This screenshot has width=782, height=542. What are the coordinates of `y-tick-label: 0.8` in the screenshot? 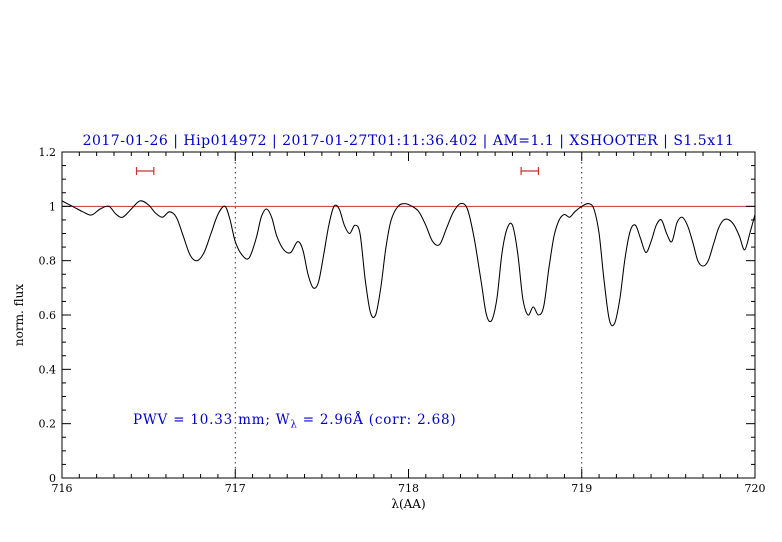 It's located at (48, 261).